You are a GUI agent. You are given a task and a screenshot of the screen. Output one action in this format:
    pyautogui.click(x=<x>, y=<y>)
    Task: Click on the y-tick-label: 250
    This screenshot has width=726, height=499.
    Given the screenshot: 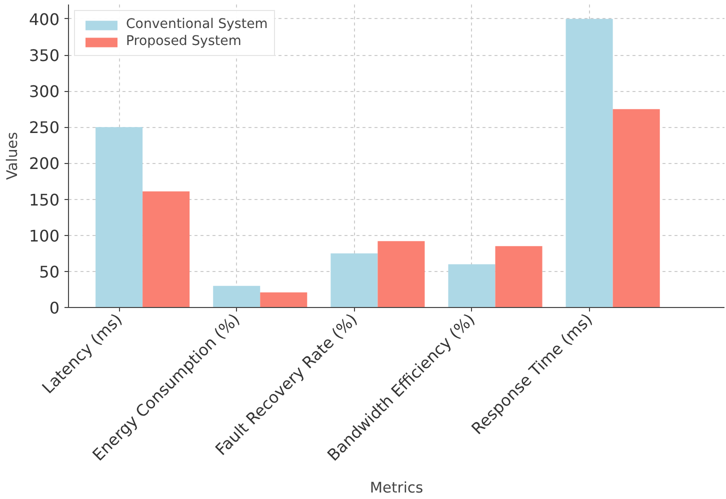 What is the action you would take?
    pyautogui.click(x=44, y=128)
    